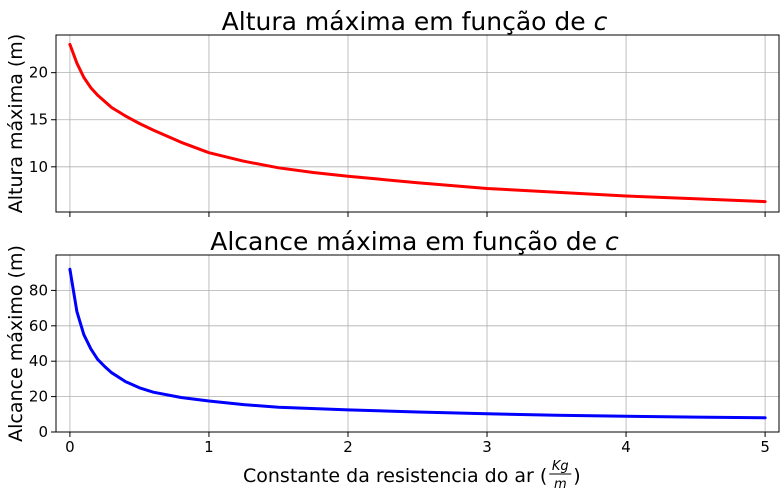 The width and height of the screenshot is (784, 500). What do you see at coordinates (38, 361) in the screenshot?
I see `y-tick-label: 40` at bounding box center [38, 361].